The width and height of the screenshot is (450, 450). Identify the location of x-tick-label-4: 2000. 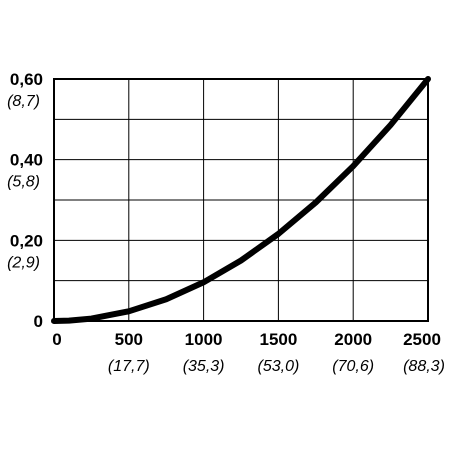
(353, 339).